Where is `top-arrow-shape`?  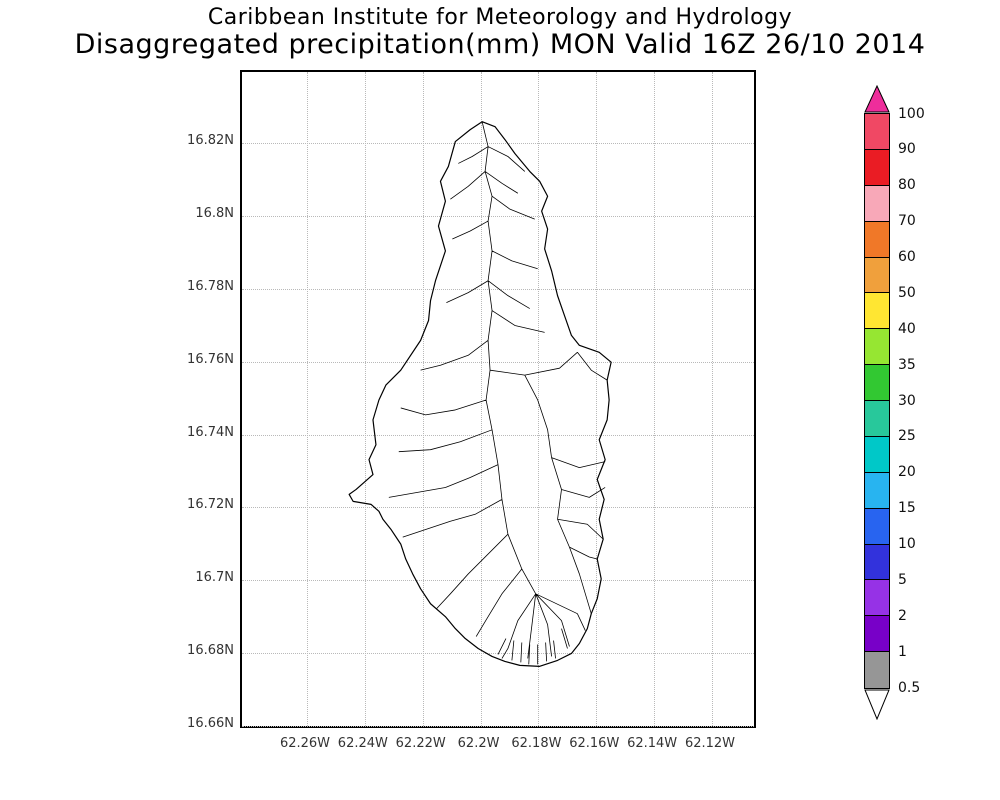
top-arrow-shape is located at coordinates (877, 99).